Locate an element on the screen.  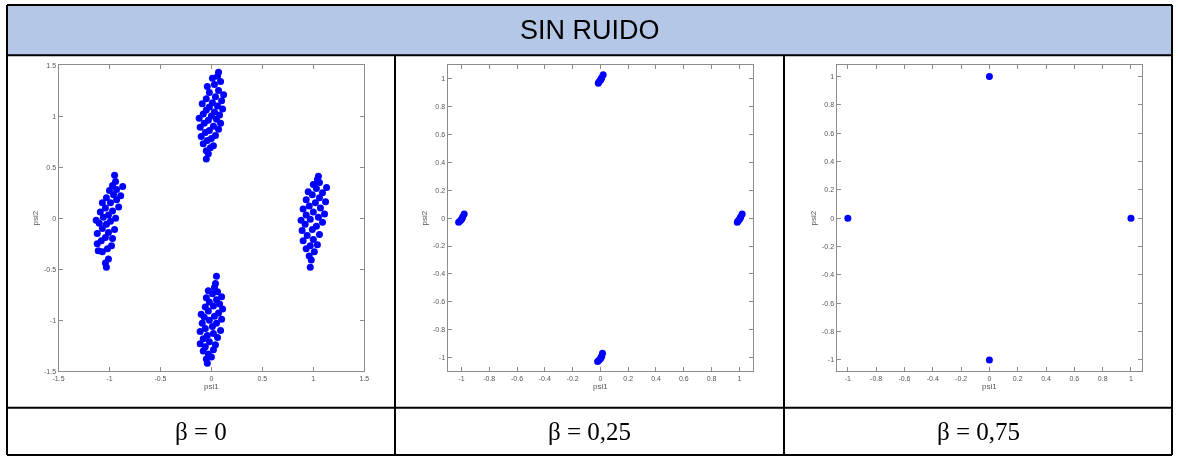
chart-title: SIN RUIDO is located at coordinates (590, 30).